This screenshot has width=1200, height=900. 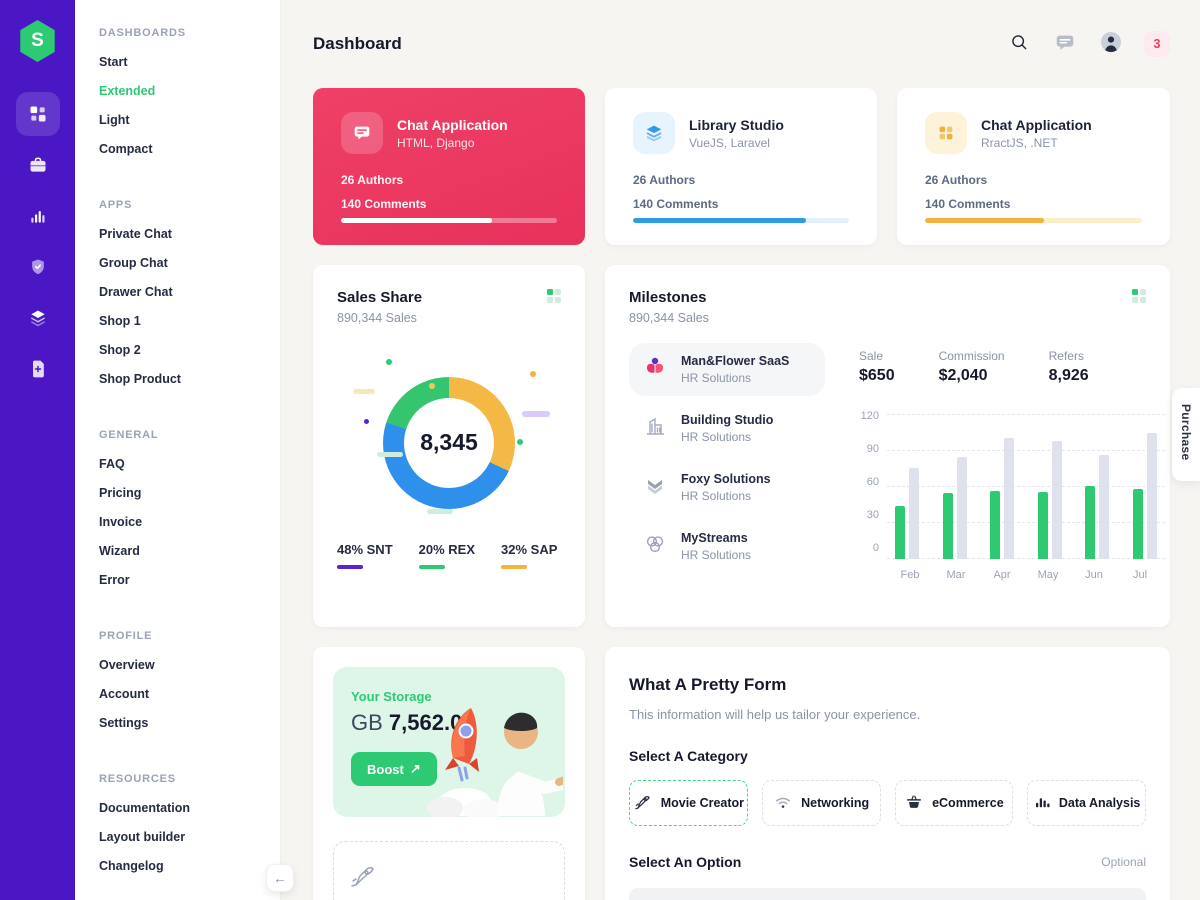 What do you see at coordinates (655, 428) in the screenshot?
I see `building-icon` at bounding box center [655, 428].